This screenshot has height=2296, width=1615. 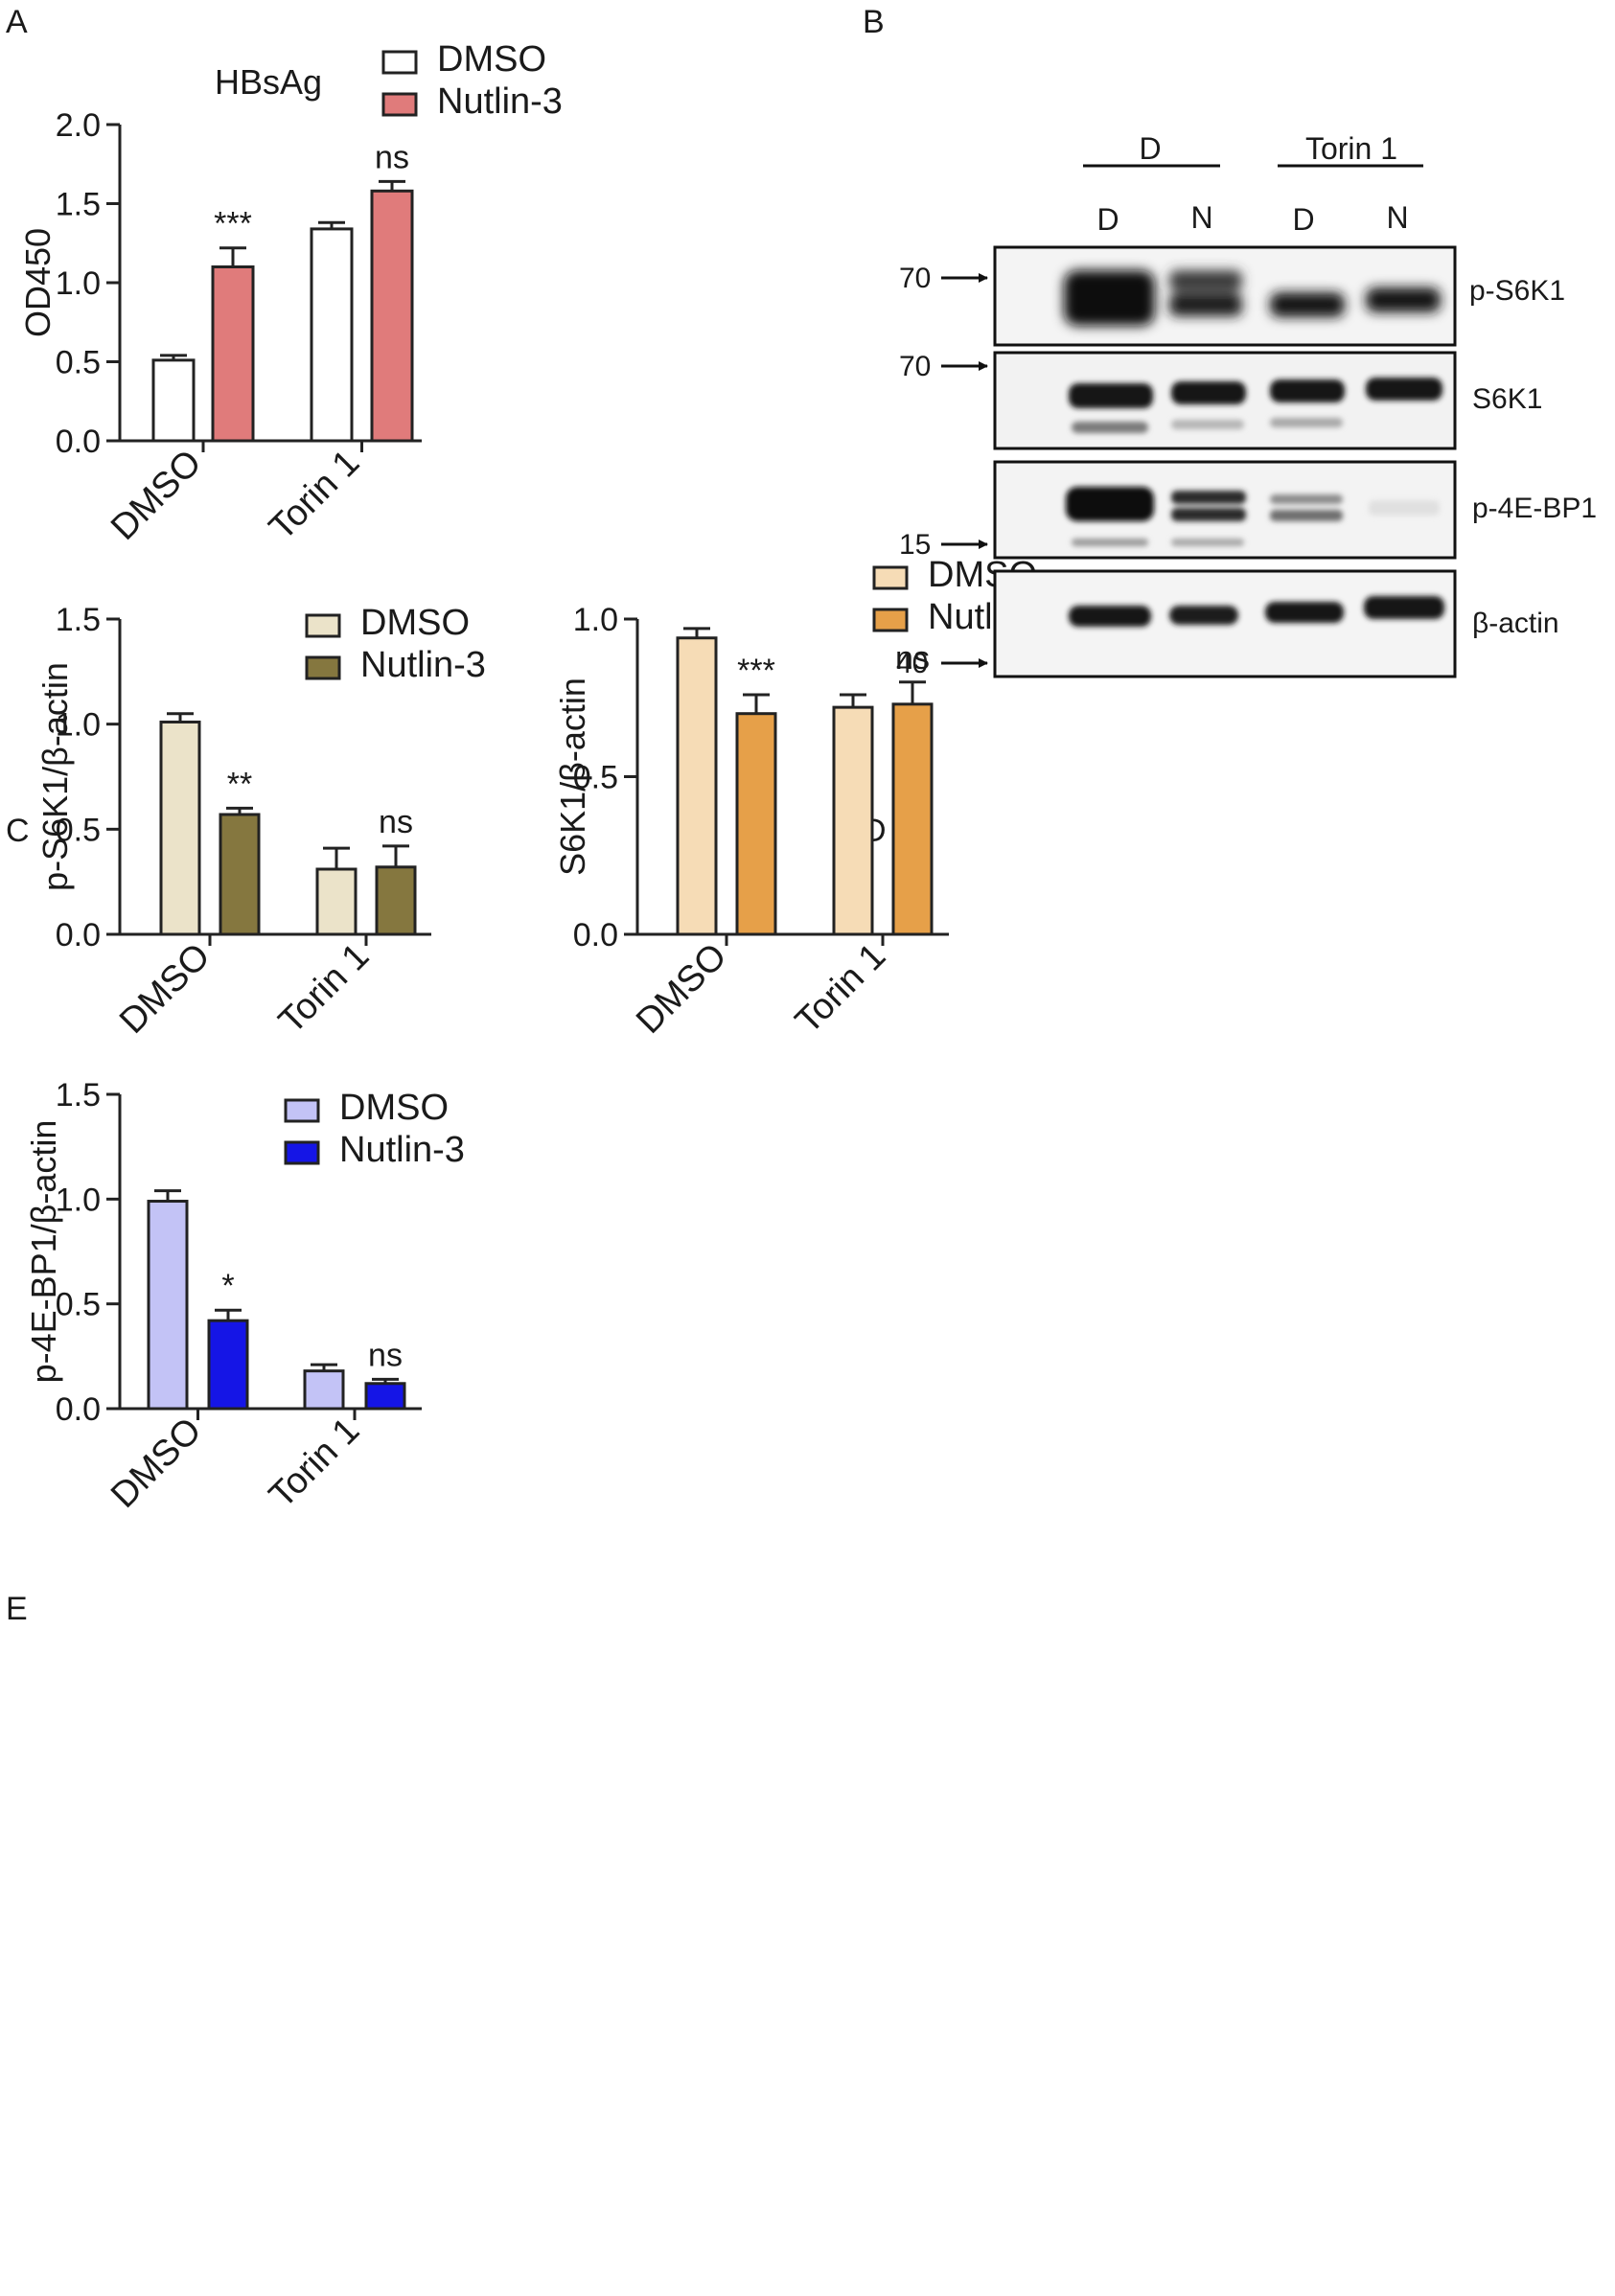 I want to click on significance-label: **, so click(x=240, y=784).